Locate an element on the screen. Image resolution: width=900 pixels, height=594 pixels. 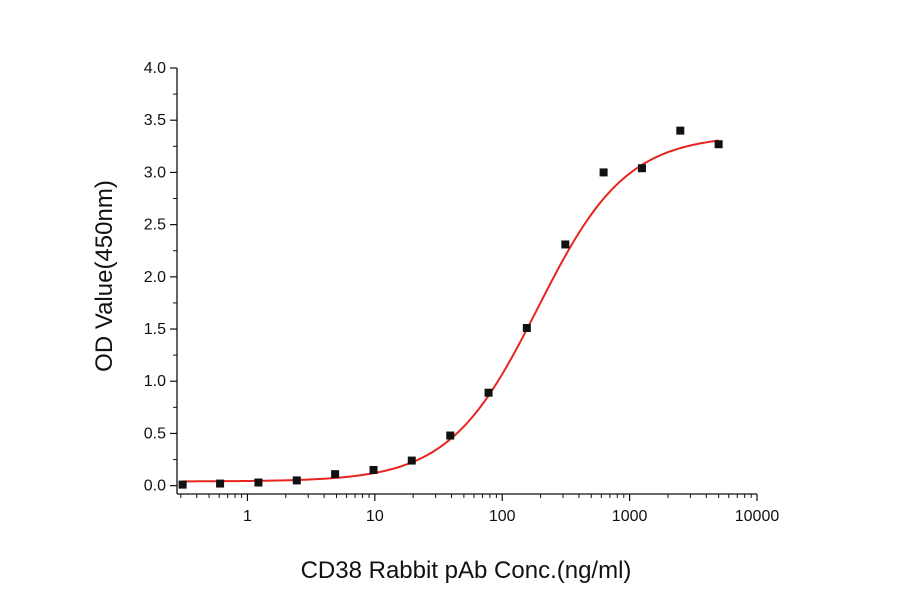
x-tick-label: 10 is located at coordinates (375, 516).